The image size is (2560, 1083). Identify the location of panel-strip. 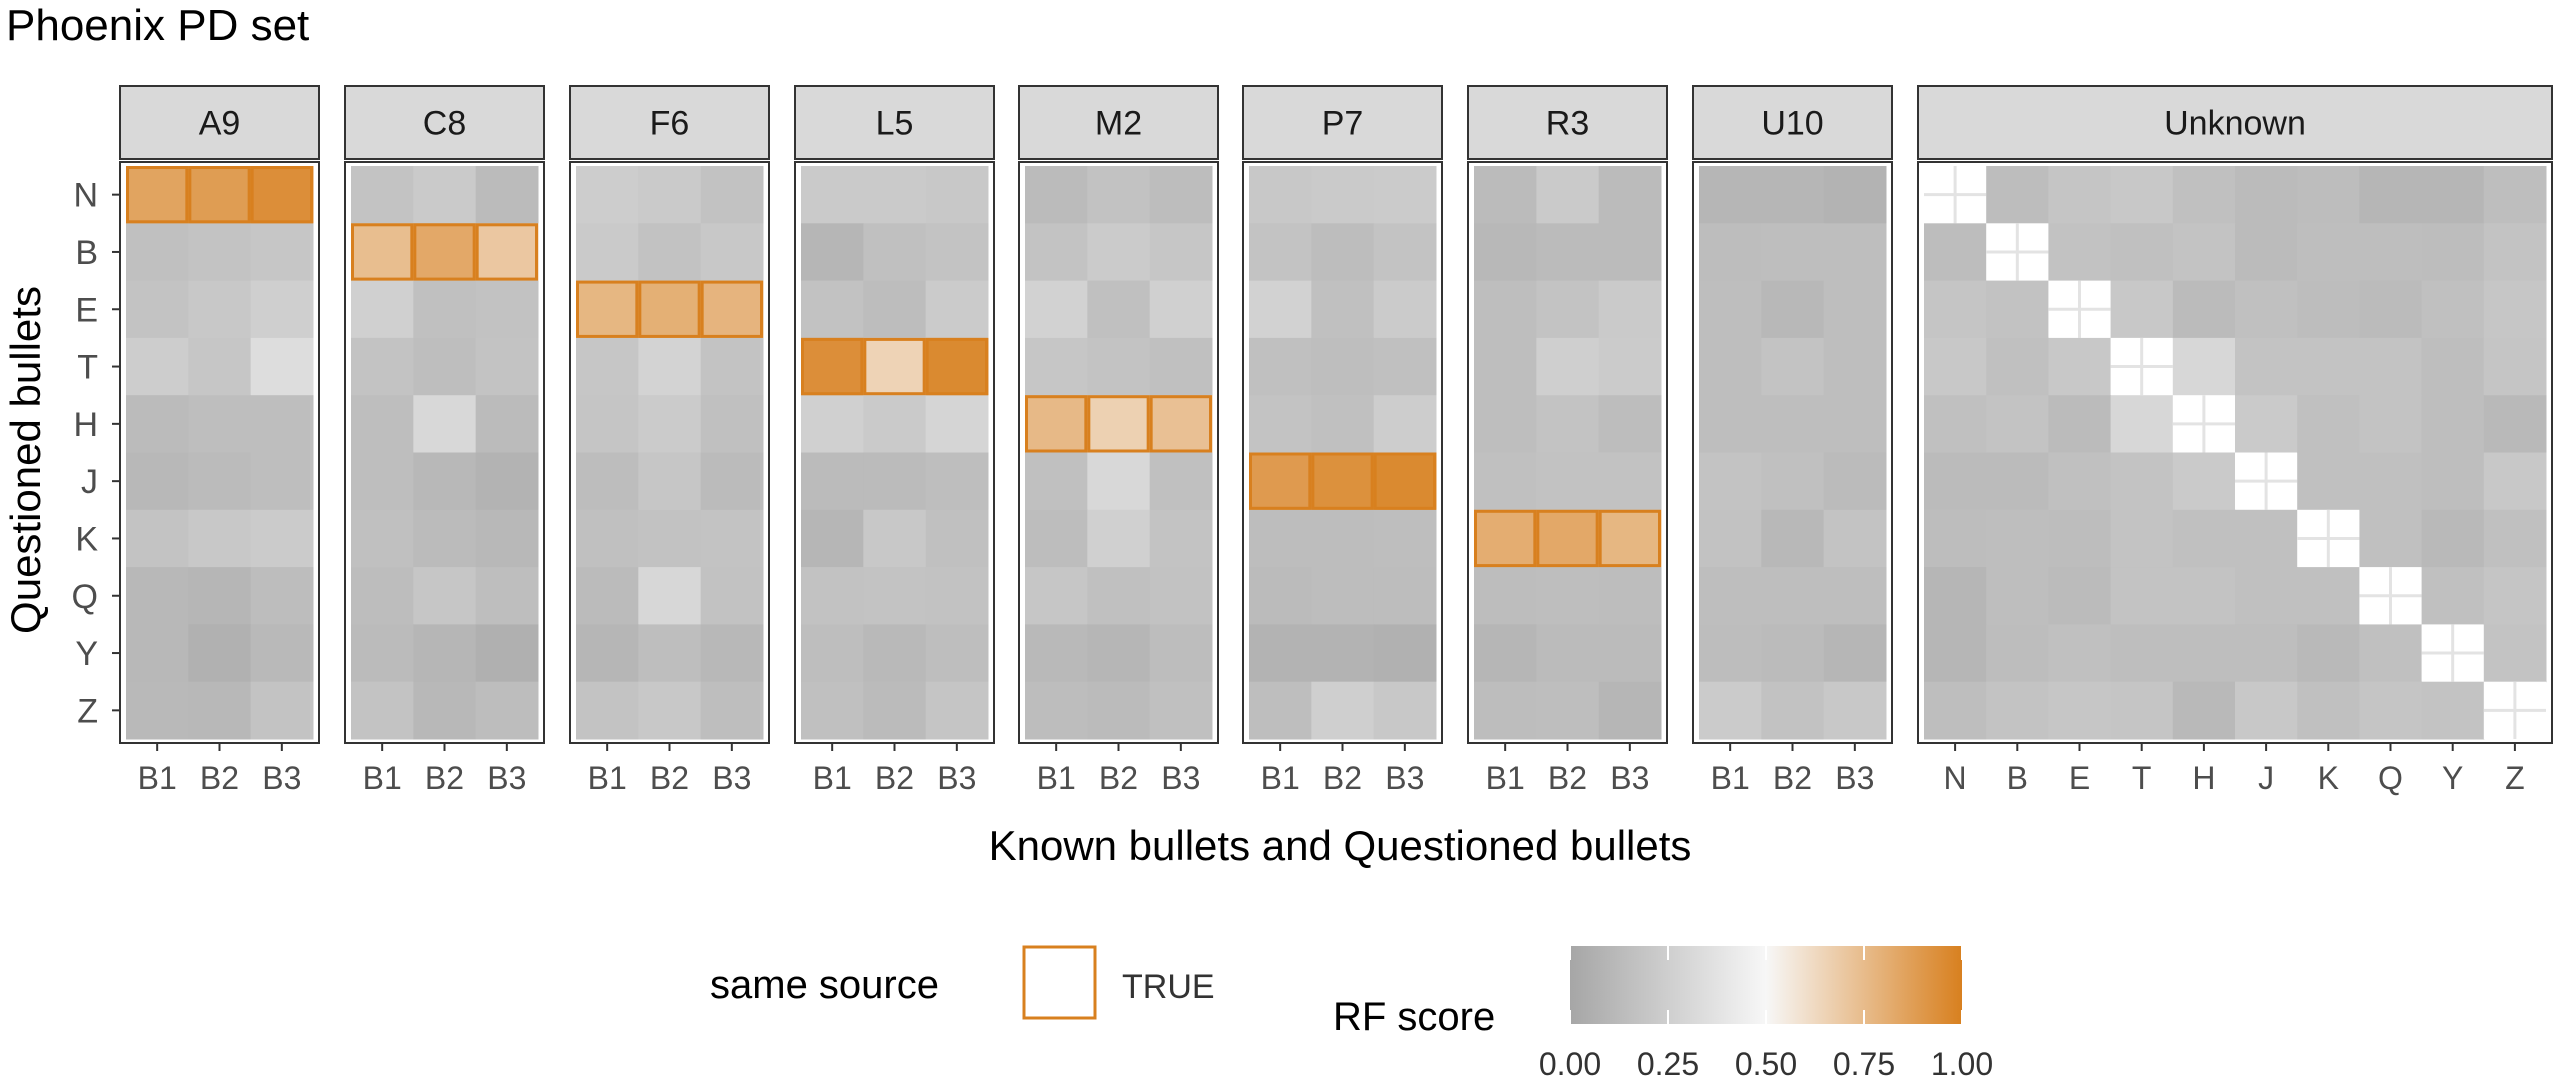
(2235, 122).